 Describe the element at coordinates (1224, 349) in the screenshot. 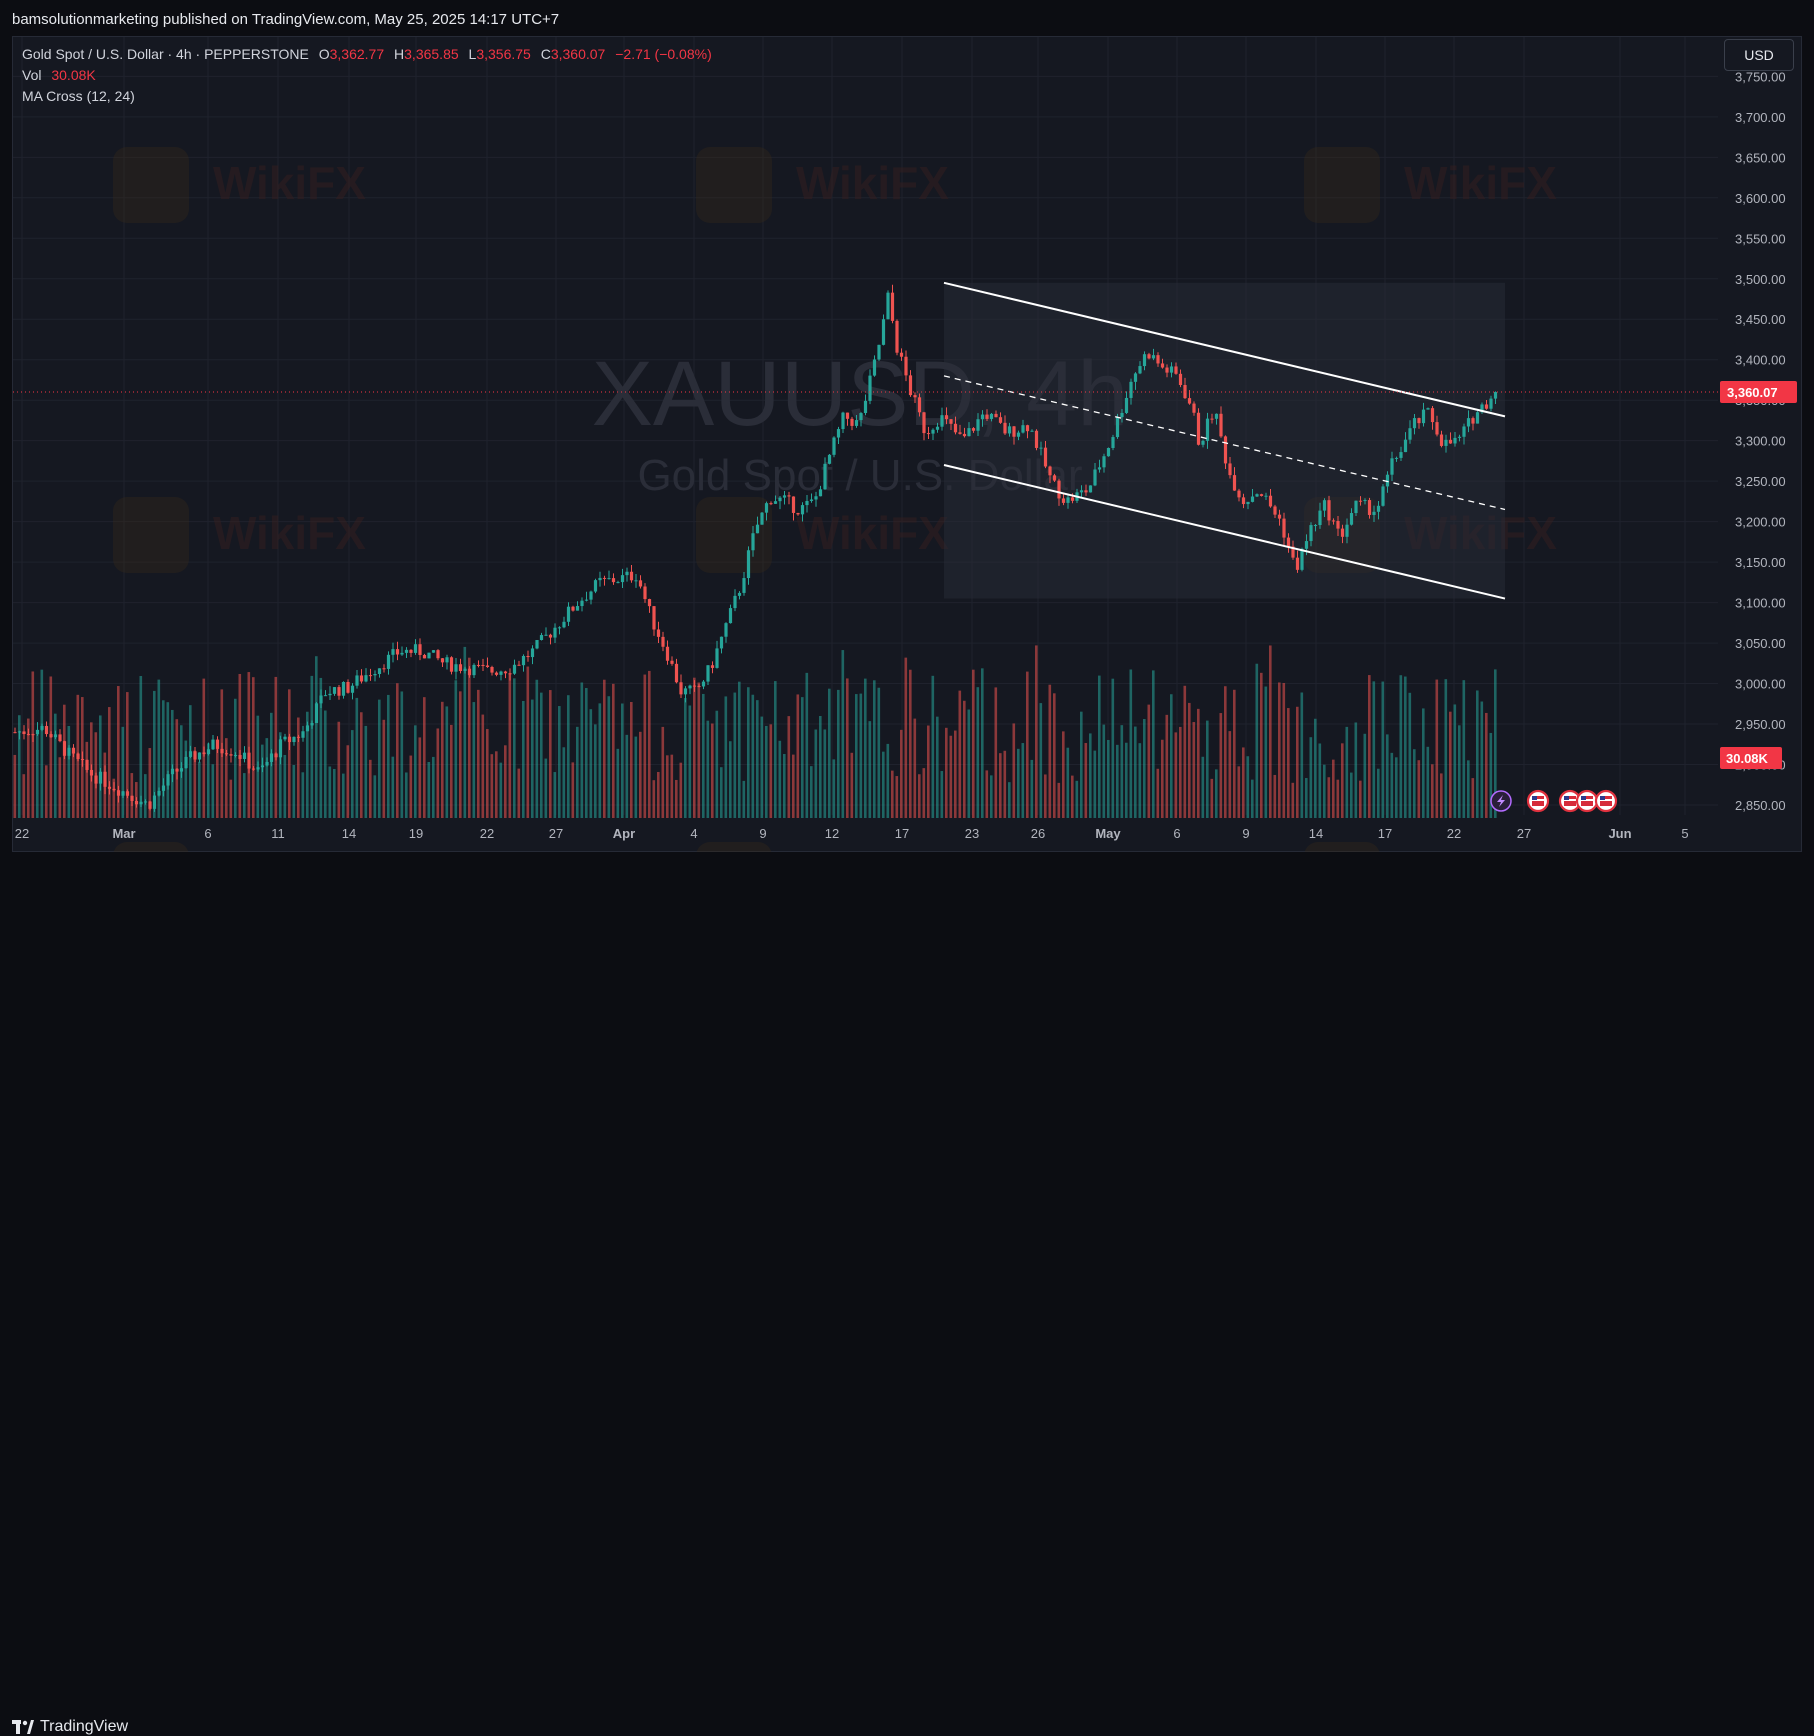

I see `channel-upper-line` at that location.